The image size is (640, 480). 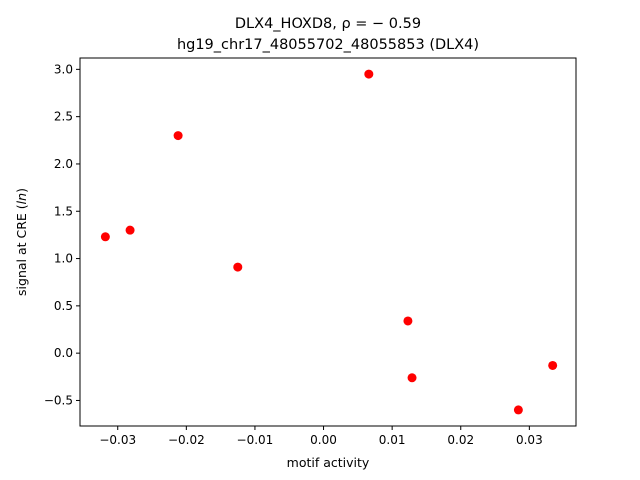 What do you see at coordinates (21, 190) in the screenshot?
I see `y-axis-label-close: )` at bounding box center [21, 190].